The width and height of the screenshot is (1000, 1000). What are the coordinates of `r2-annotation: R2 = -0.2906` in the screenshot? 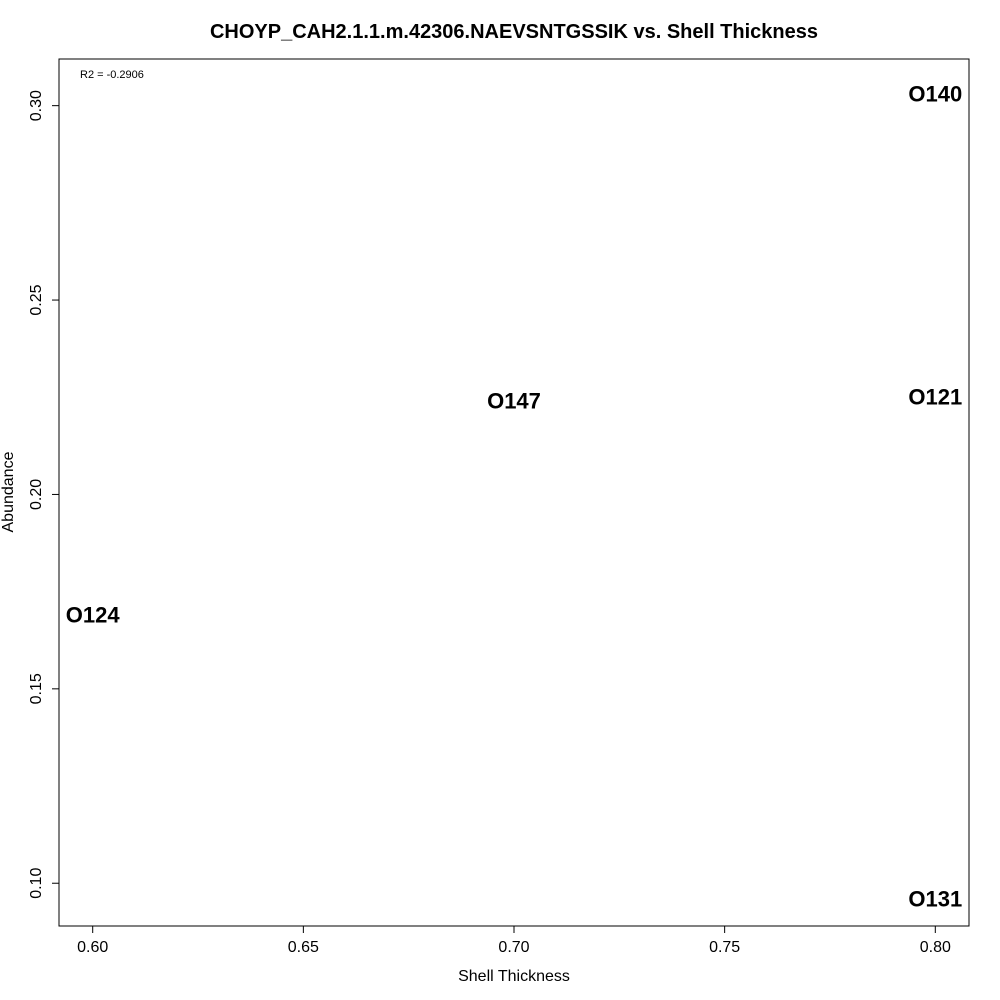 It's located at (112, 75).